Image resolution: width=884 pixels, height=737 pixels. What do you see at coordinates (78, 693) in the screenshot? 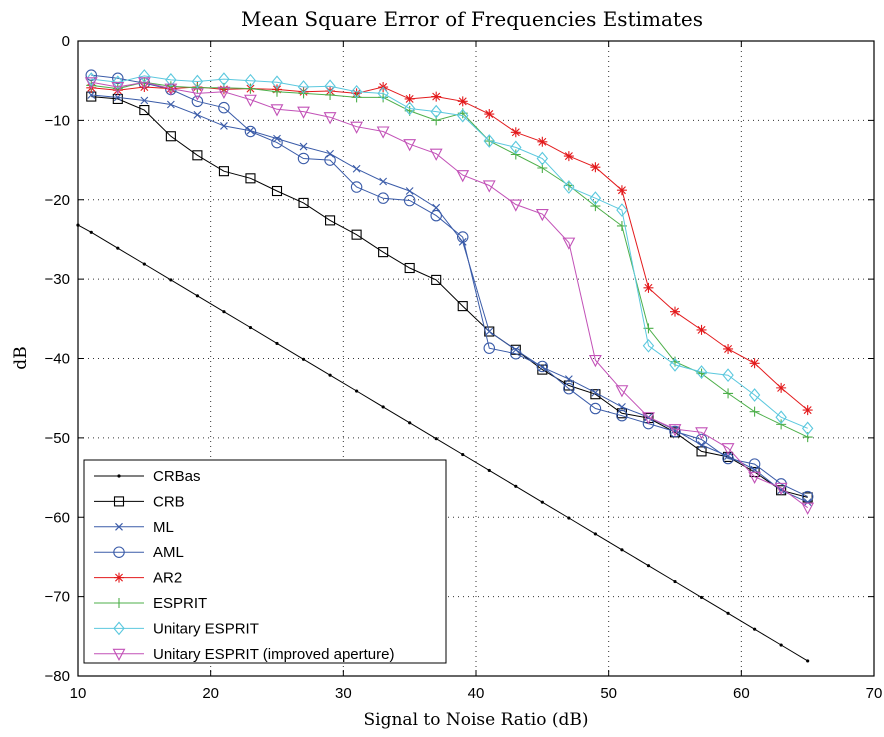
I see `x-tick-label: 10` at bounding box center [78, 693].